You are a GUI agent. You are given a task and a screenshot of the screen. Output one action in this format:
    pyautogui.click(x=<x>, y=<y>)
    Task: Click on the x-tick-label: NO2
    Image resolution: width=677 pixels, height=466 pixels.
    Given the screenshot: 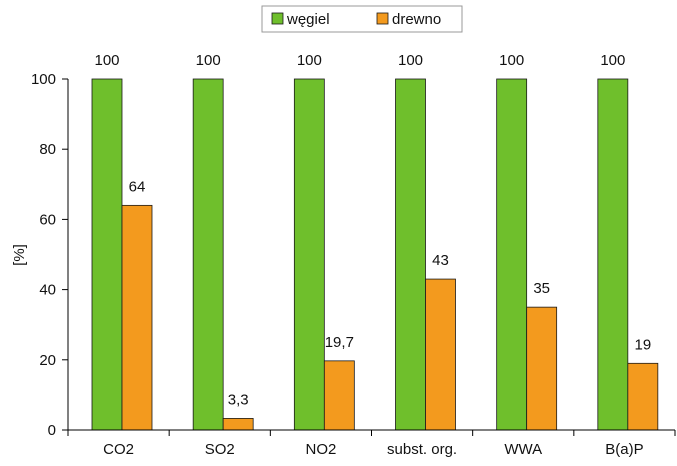 What is the action you would take?
    pyautogui.click(x=320, y=449)
    